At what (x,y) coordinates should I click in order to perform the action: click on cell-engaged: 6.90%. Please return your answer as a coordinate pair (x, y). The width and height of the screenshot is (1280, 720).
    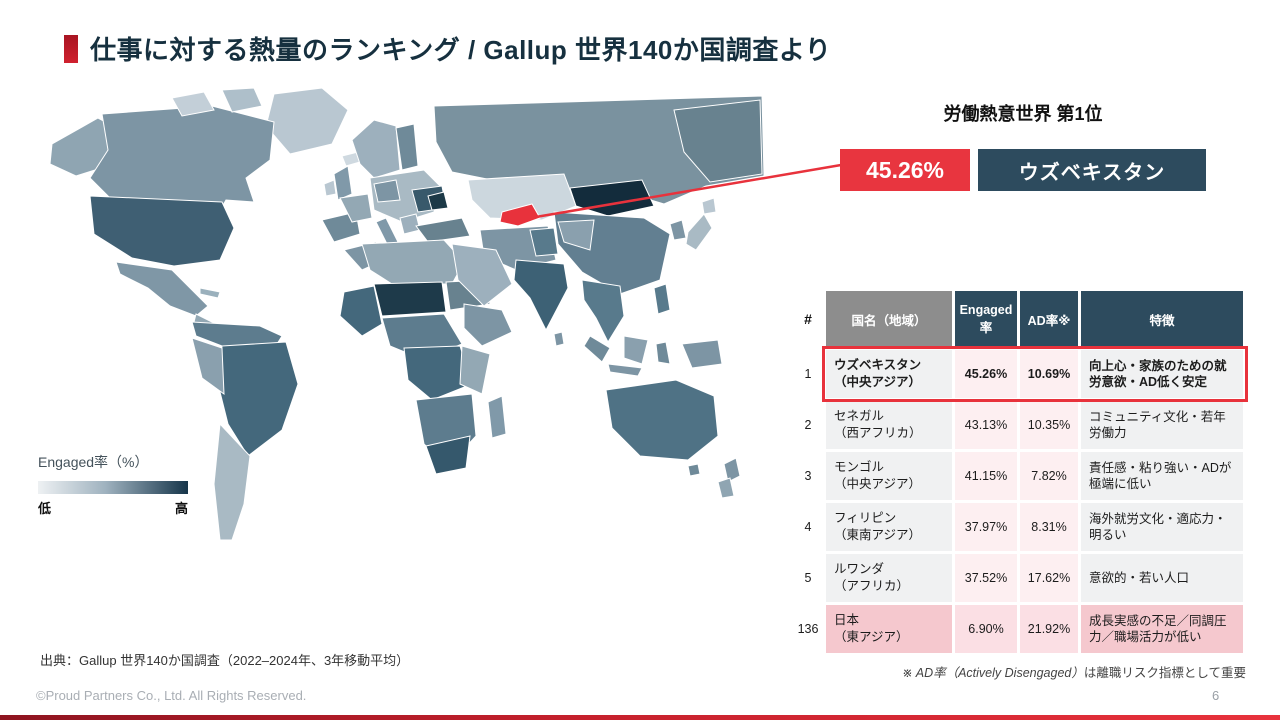
    Looking at the image, I should click on (986, 629).